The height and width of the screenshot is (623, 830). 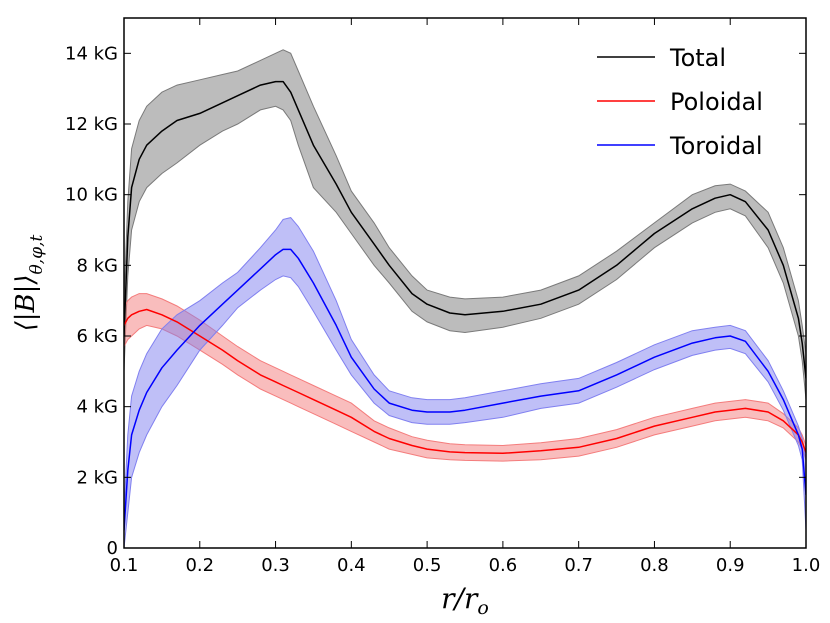 I want to click on x-axis-label: r/ro, so click(x=465, y=600).